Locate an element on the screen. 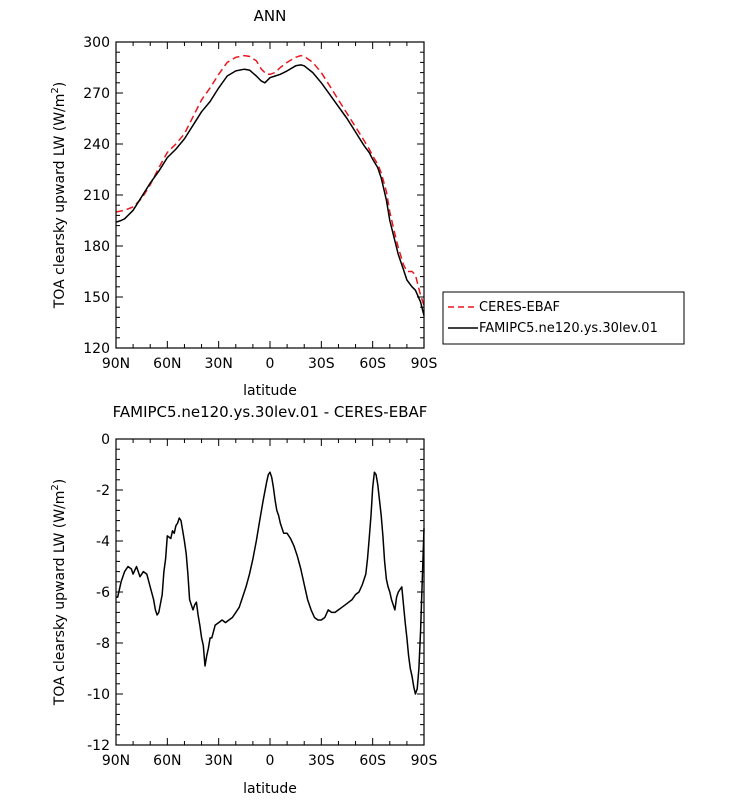 This screenshot has width=733, height=803. bottom-x-tick-label: 0 is located at coordinates (270, 761).